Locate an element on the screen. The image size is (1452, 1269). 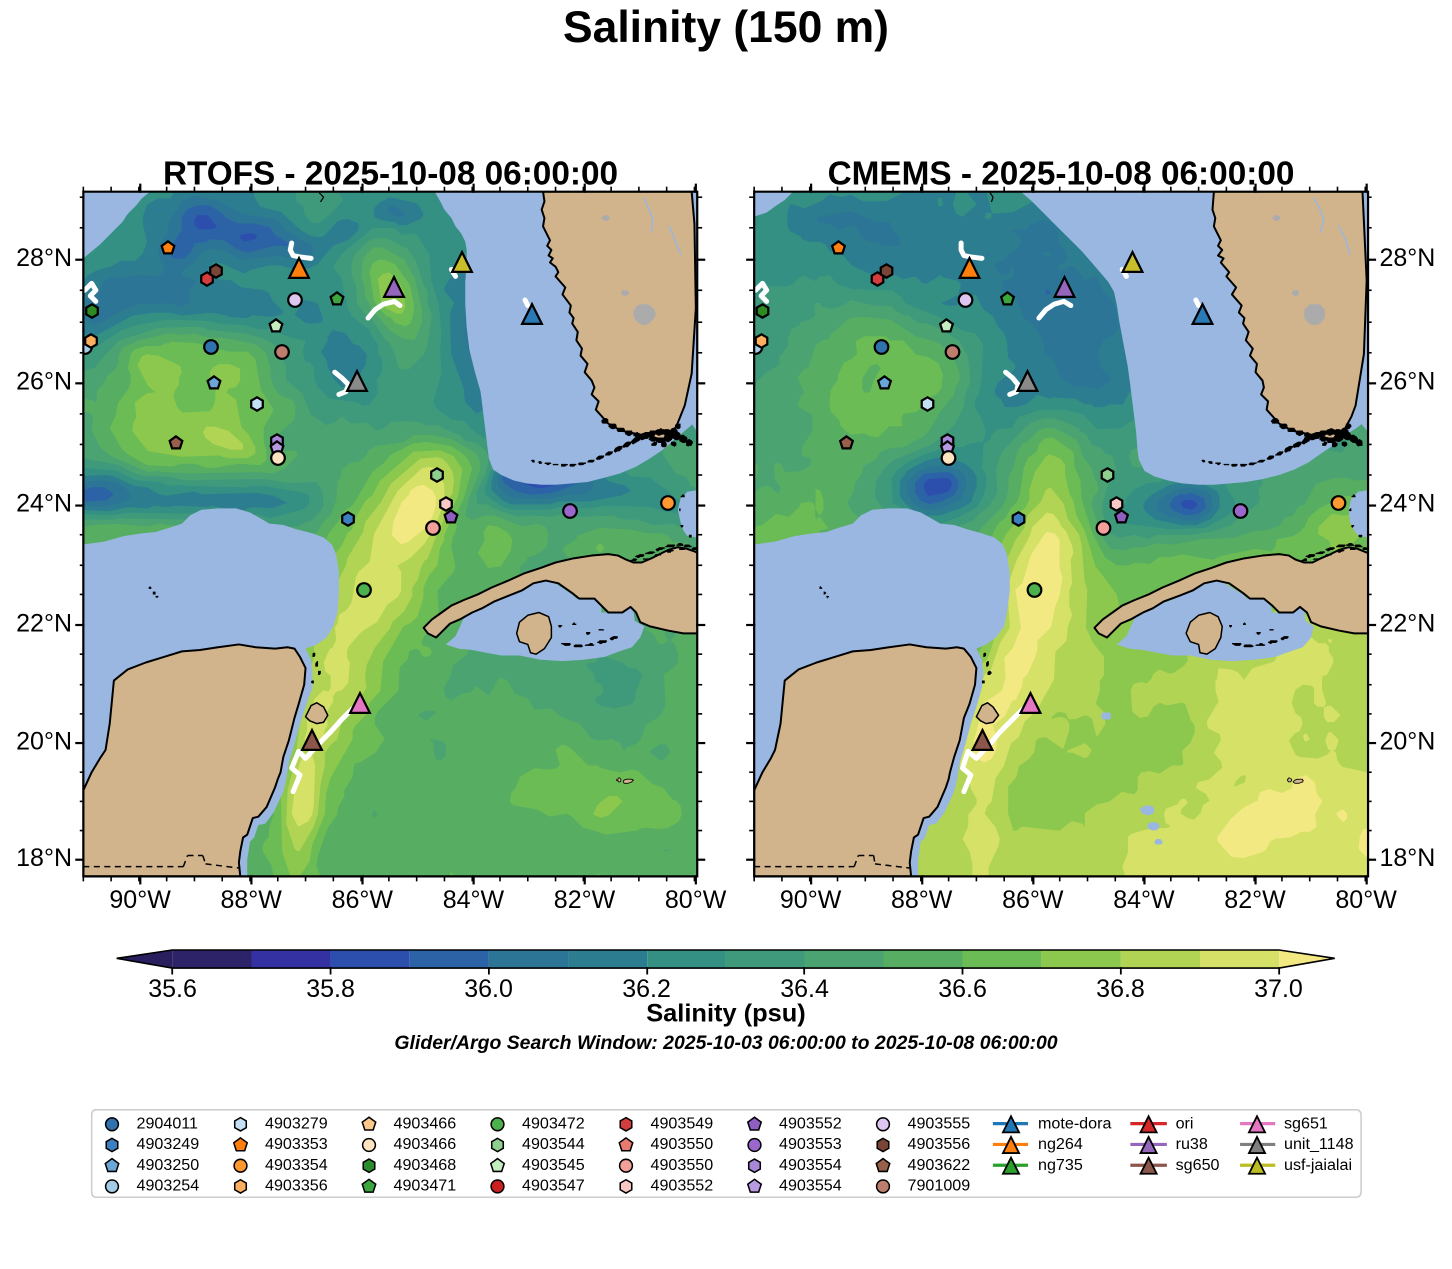
svg-text: 4903622 is located at coordinates (939, 1165).